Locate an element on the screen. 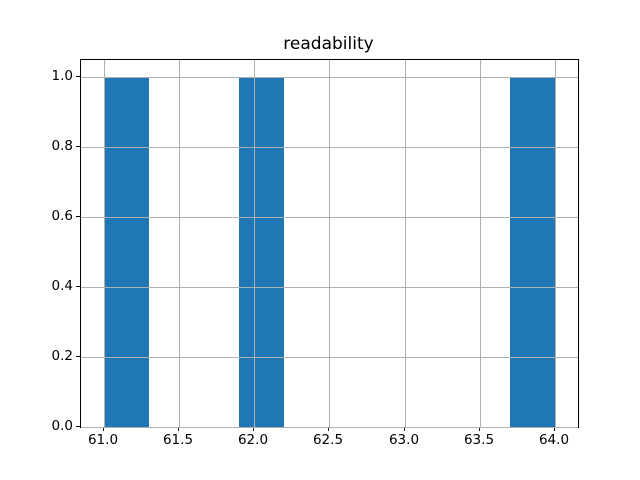 The width and height of the screenshot is (640, 480). x-tick-label: 62.5 is located at coordinates (328, 440).